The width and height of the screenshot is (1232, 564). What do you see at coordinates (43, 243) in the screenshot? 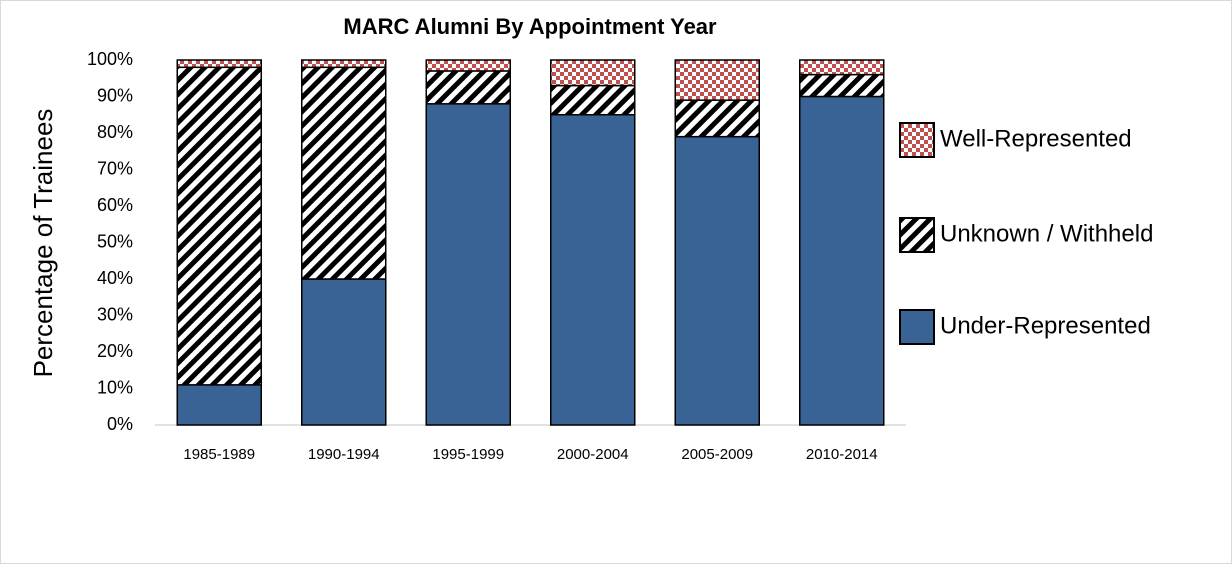
I see `y-axis-title: Percentage of Trainees` at bounding box center [43, 243].